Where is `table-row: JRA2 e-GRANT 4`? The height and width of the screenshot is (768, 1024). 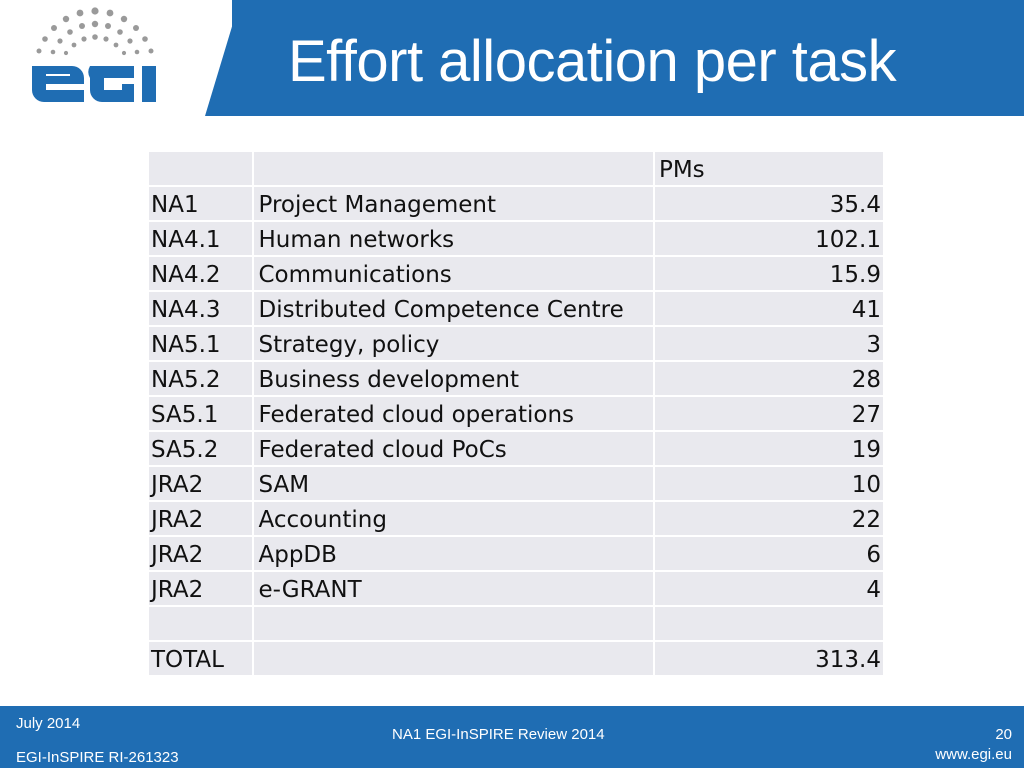
table-row: JRA2 e-GRANT 4 is located at coordinates (516, 588).